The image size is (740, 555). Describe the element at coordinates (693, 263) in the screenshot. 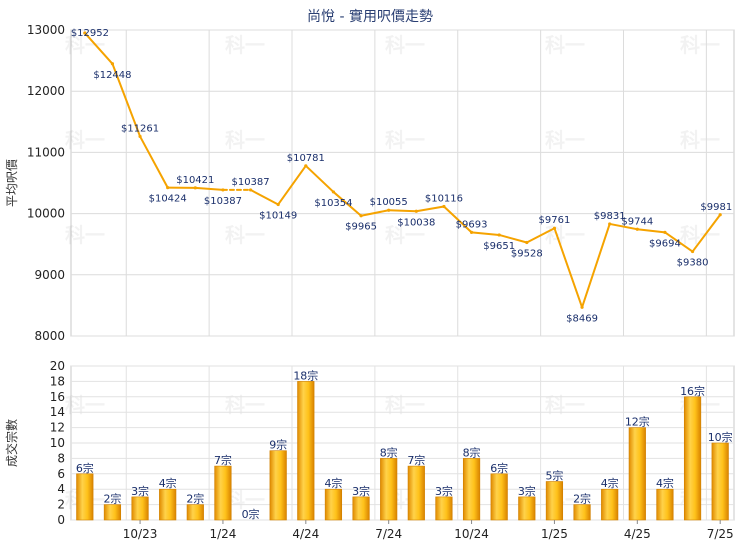

I see `price-data-label: $9380` at that location.